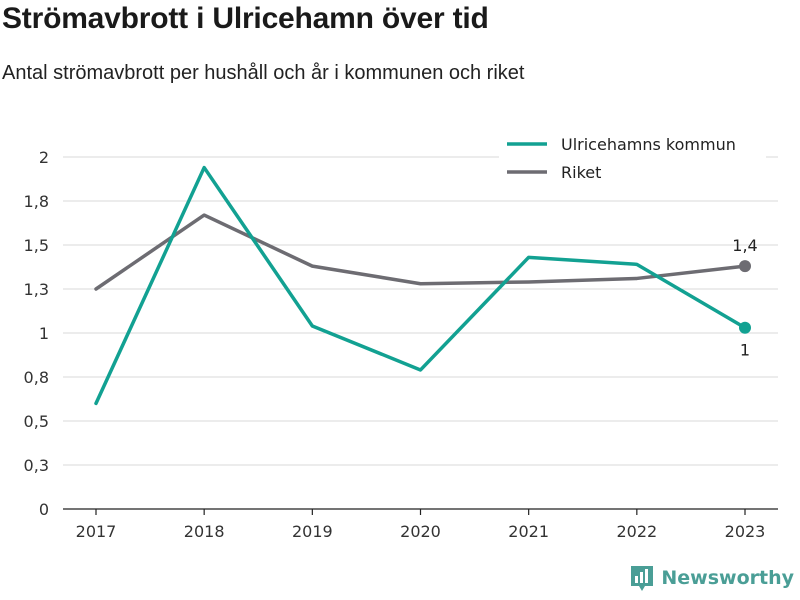 This screenshot has height=600, width=800. What do you see at coordinates (245, 18) in the screenshot?
I see `chart-title: Strömavbrott i Ulricehamn över tid` at bounding box center [245, 18].